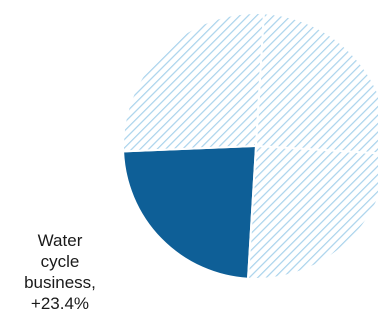  I want to click on slice-label-line: business,, so click(60, 282).